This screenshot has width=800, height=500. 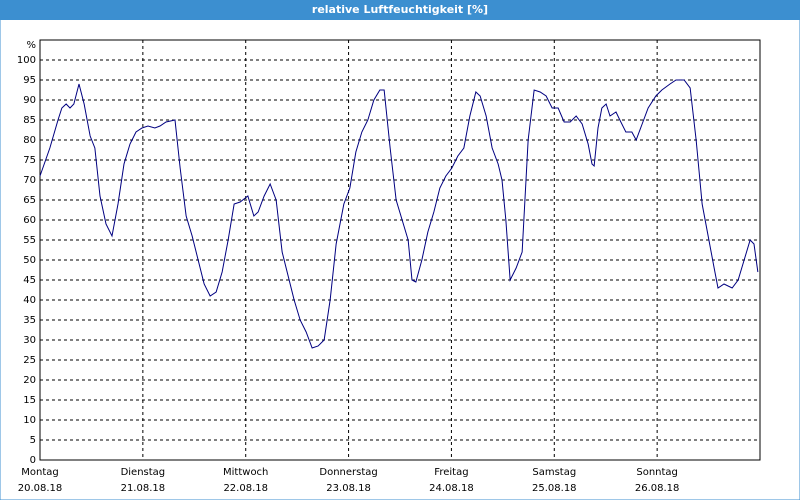 I want to click on title-bar, so click(x=400, y=10).